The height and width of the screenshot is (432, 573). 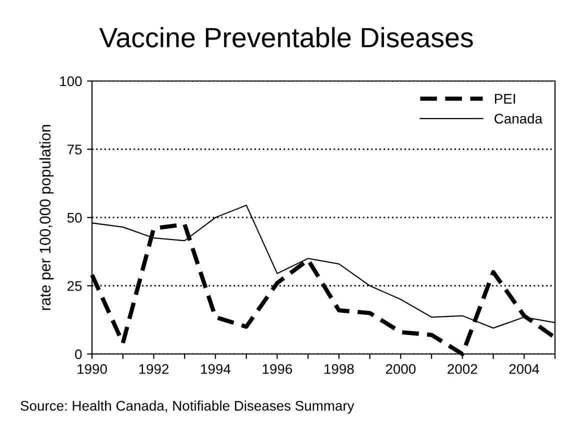 I want to click on legend-label: Canada, so click(x=518, y=118).